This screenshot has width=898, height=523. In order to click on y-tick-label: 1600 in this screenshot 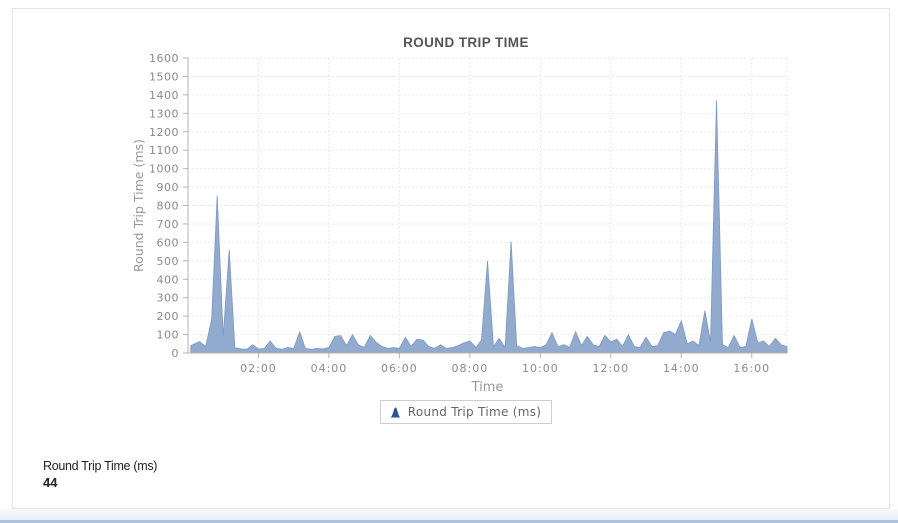, I will do `click(164, 58)`.